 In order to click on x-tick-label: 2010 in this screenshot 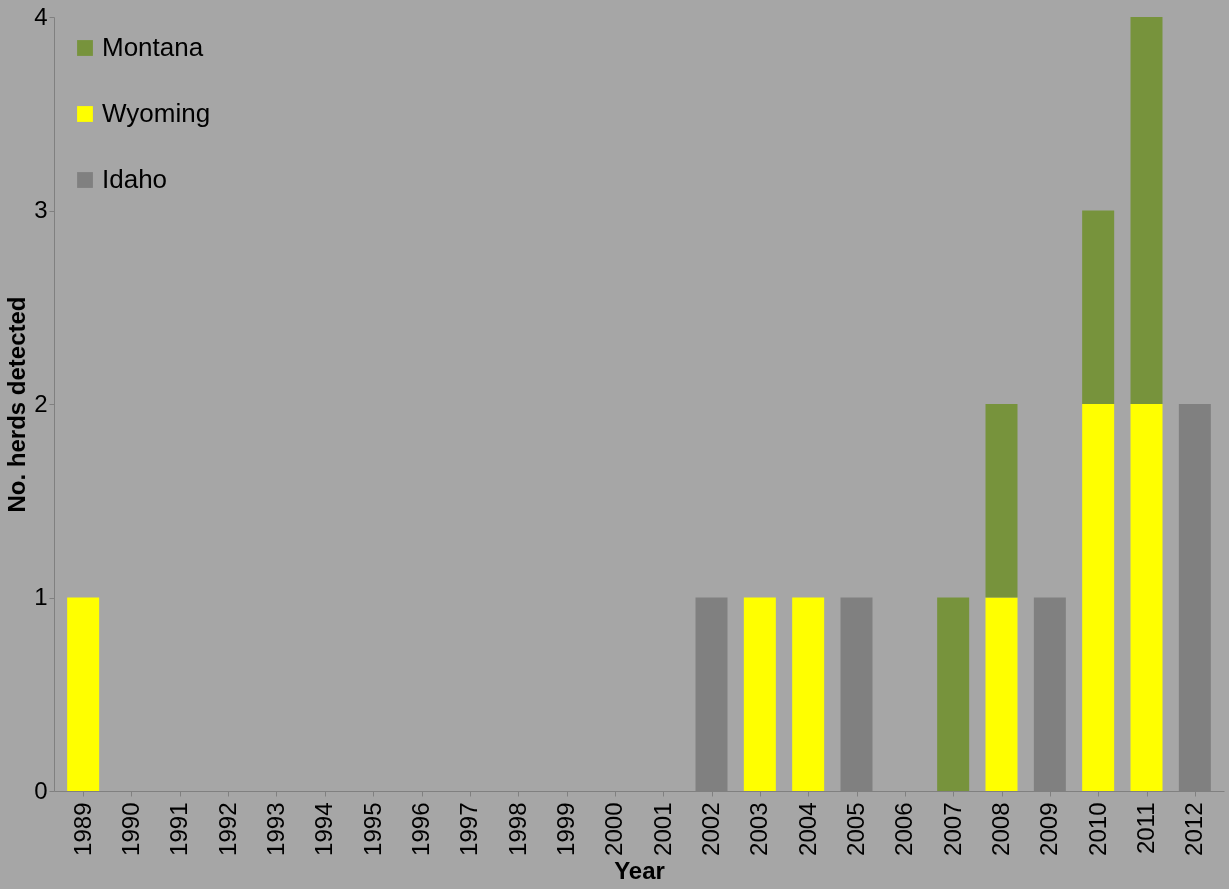, I will do `click(1097, 829)`.